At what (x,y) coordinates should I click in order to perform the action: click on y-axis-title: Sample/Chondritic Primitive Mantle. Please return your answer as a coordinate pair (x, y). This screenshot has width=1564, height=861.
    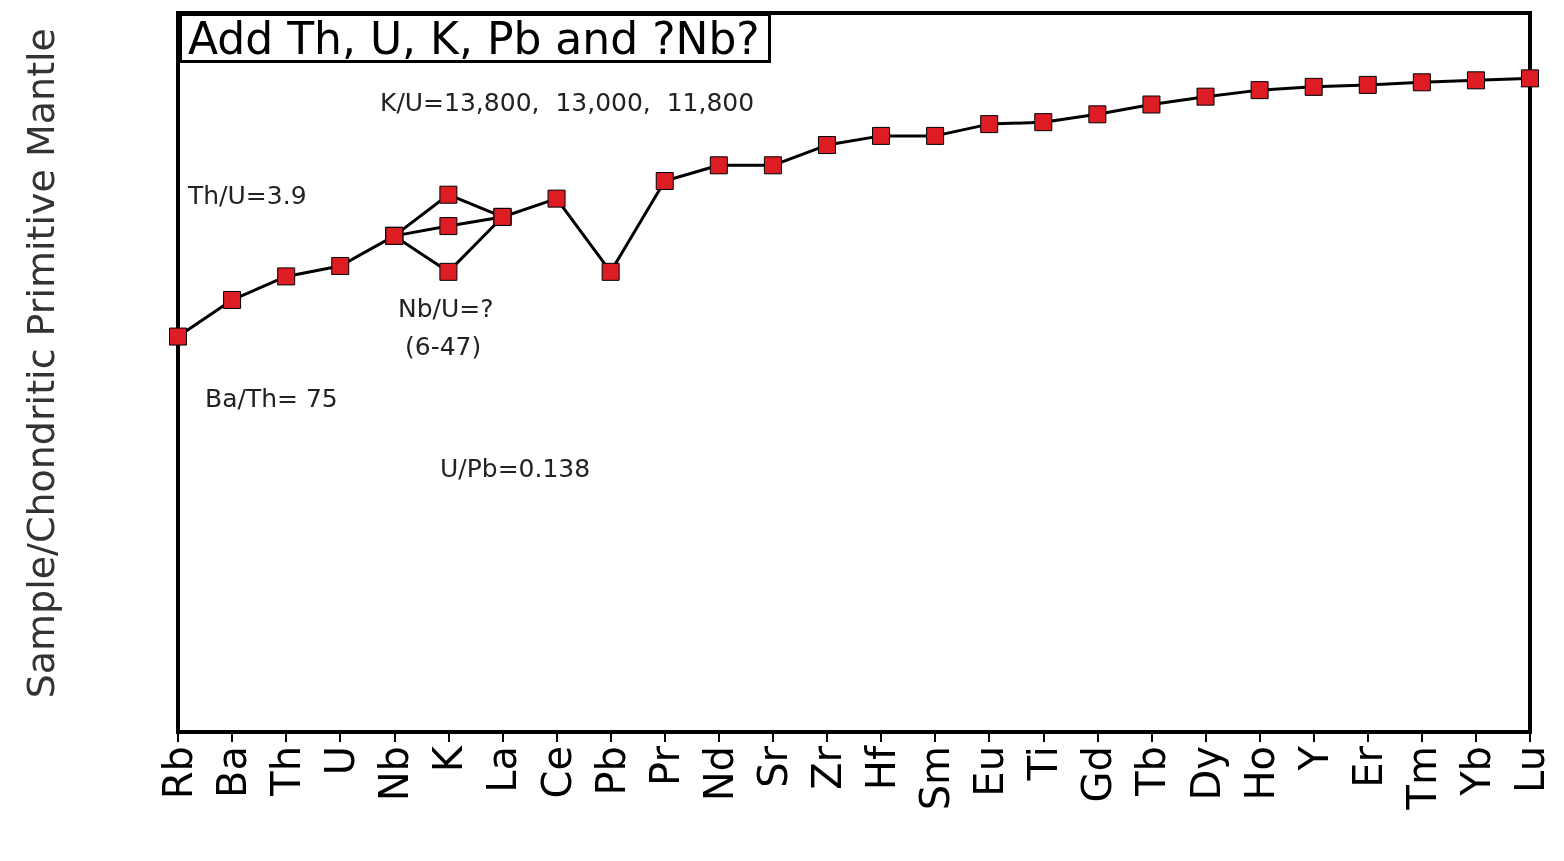
    Looking at the image, I should click on (41, 363).